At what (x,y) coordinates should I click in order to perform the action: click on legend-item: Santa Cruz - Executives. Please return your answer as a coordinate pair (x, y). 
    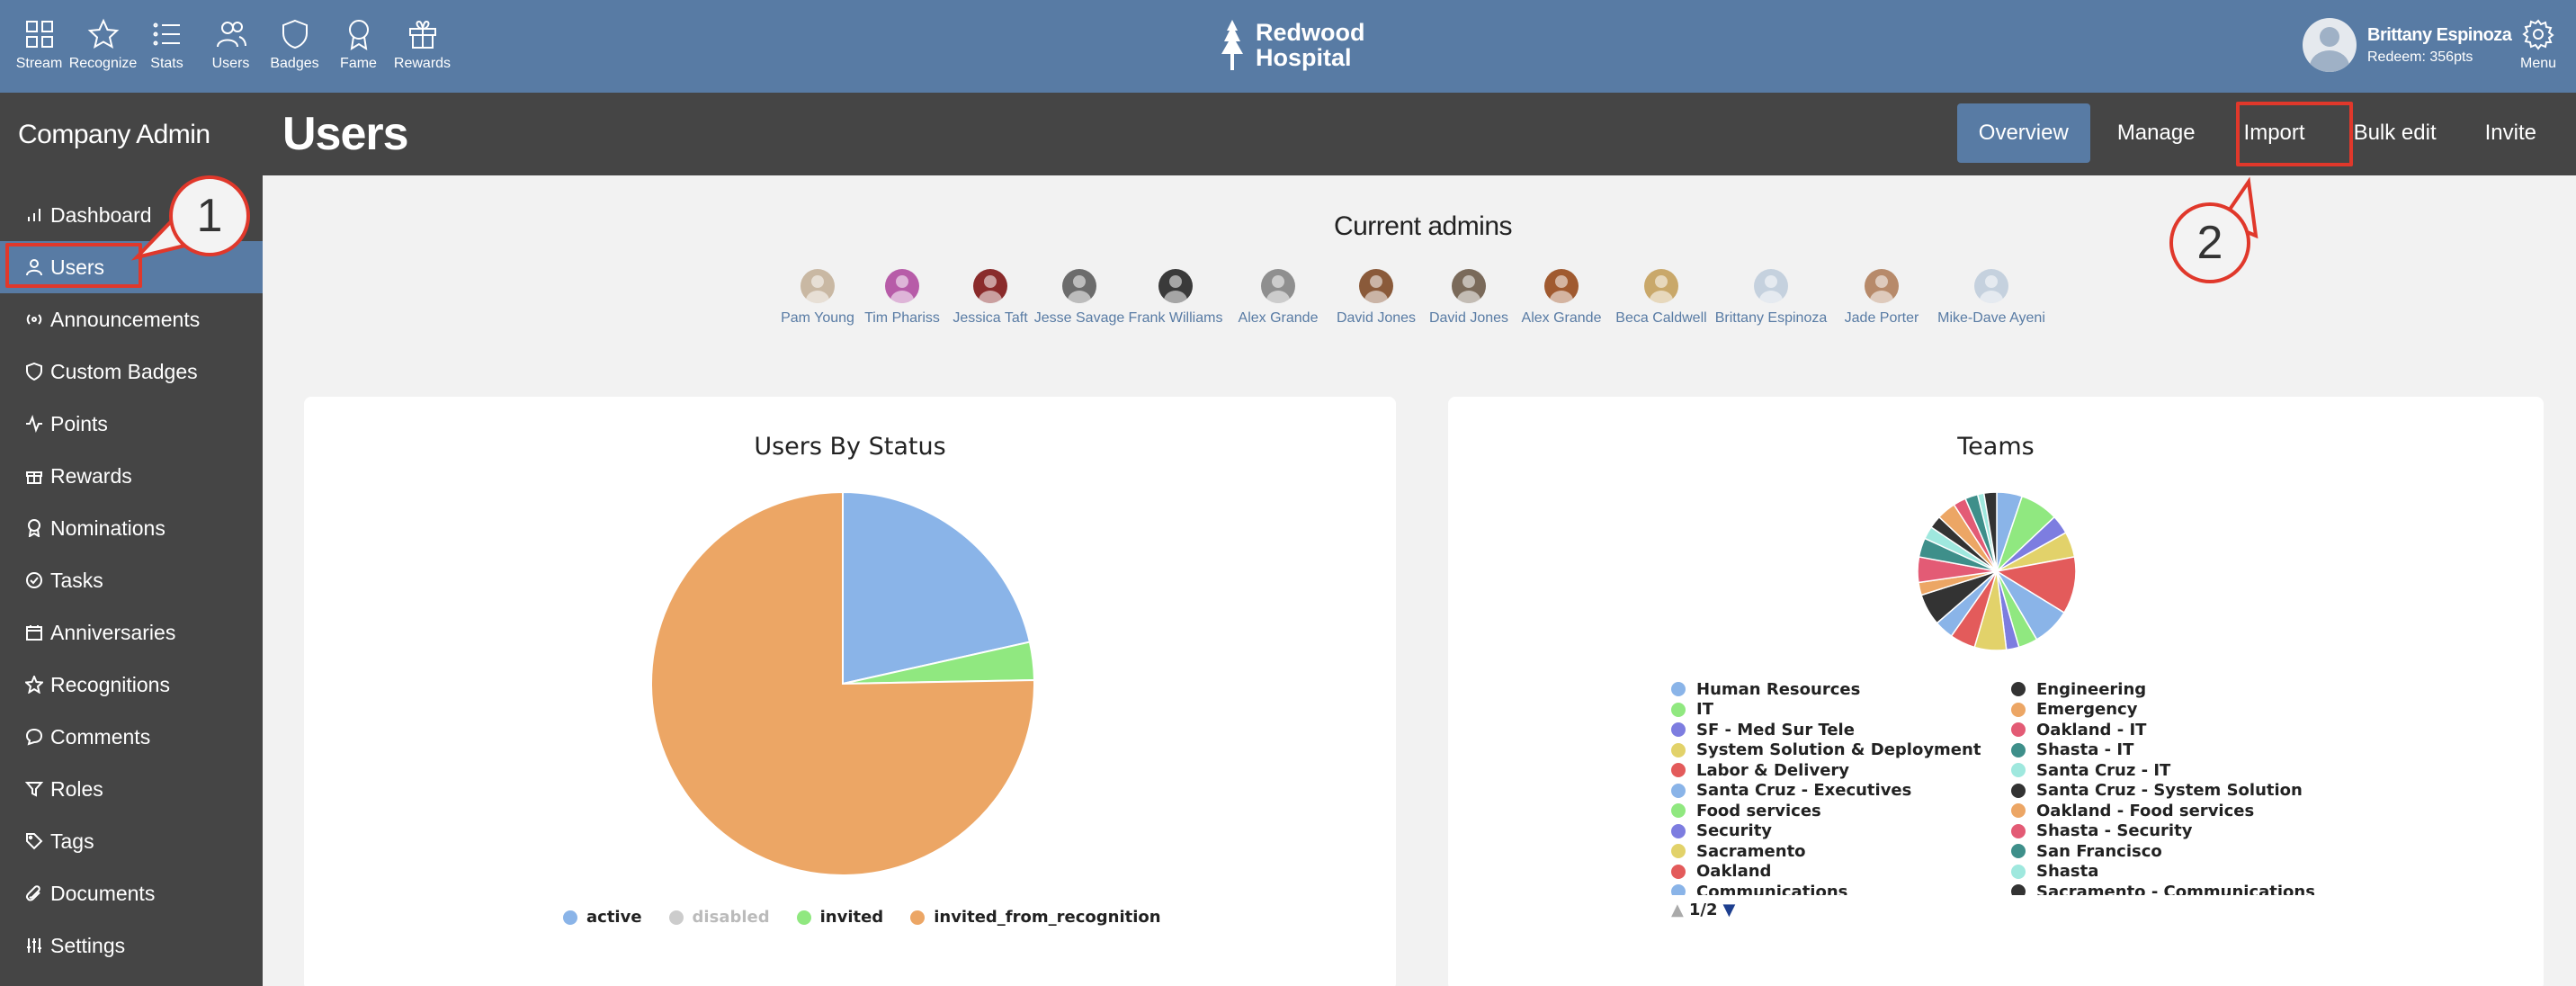
    Looking at the image, I should click on (1826, 791).